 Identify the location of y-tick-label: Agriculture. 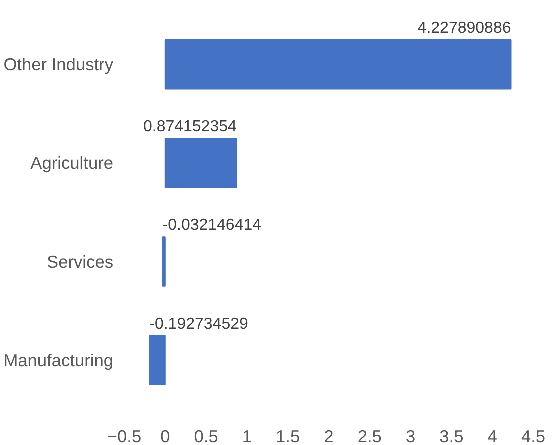
(72, 163).